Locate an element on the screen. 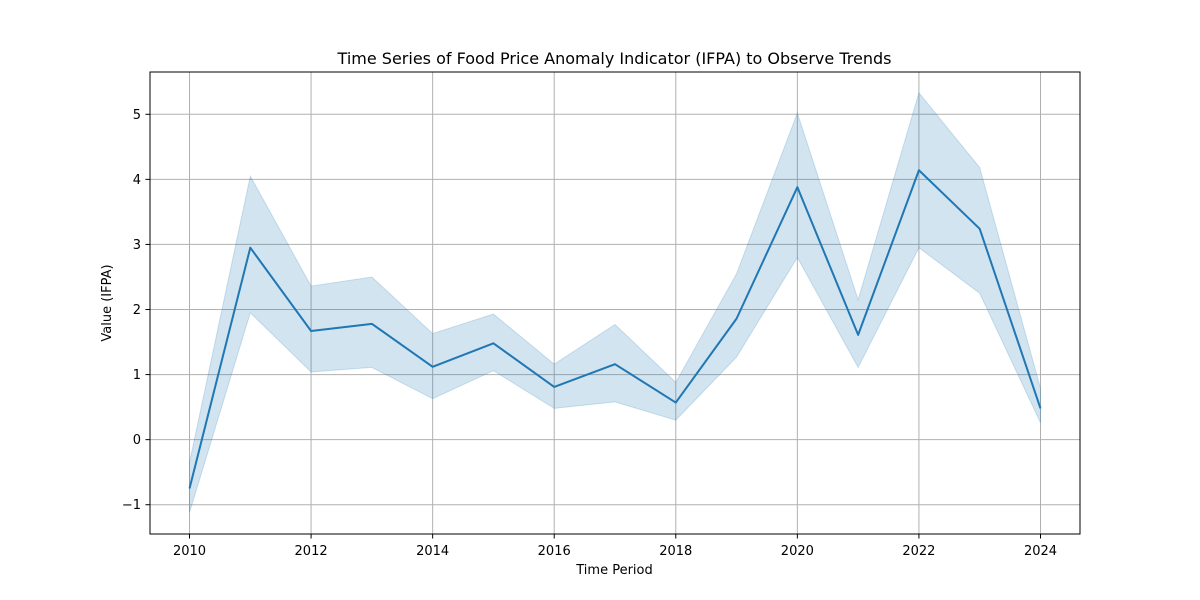 This screenshot has height=600, width=1200. y-tick-label: −1 is located at coordinates (131, 505).